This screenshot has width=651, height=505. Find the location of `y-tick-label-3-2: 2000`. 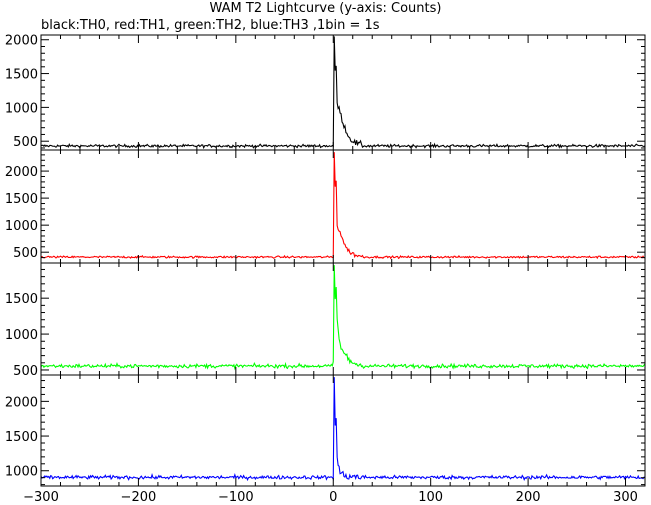

y-tick-label-3-2: 2000 is located at coordinates (21, 402).